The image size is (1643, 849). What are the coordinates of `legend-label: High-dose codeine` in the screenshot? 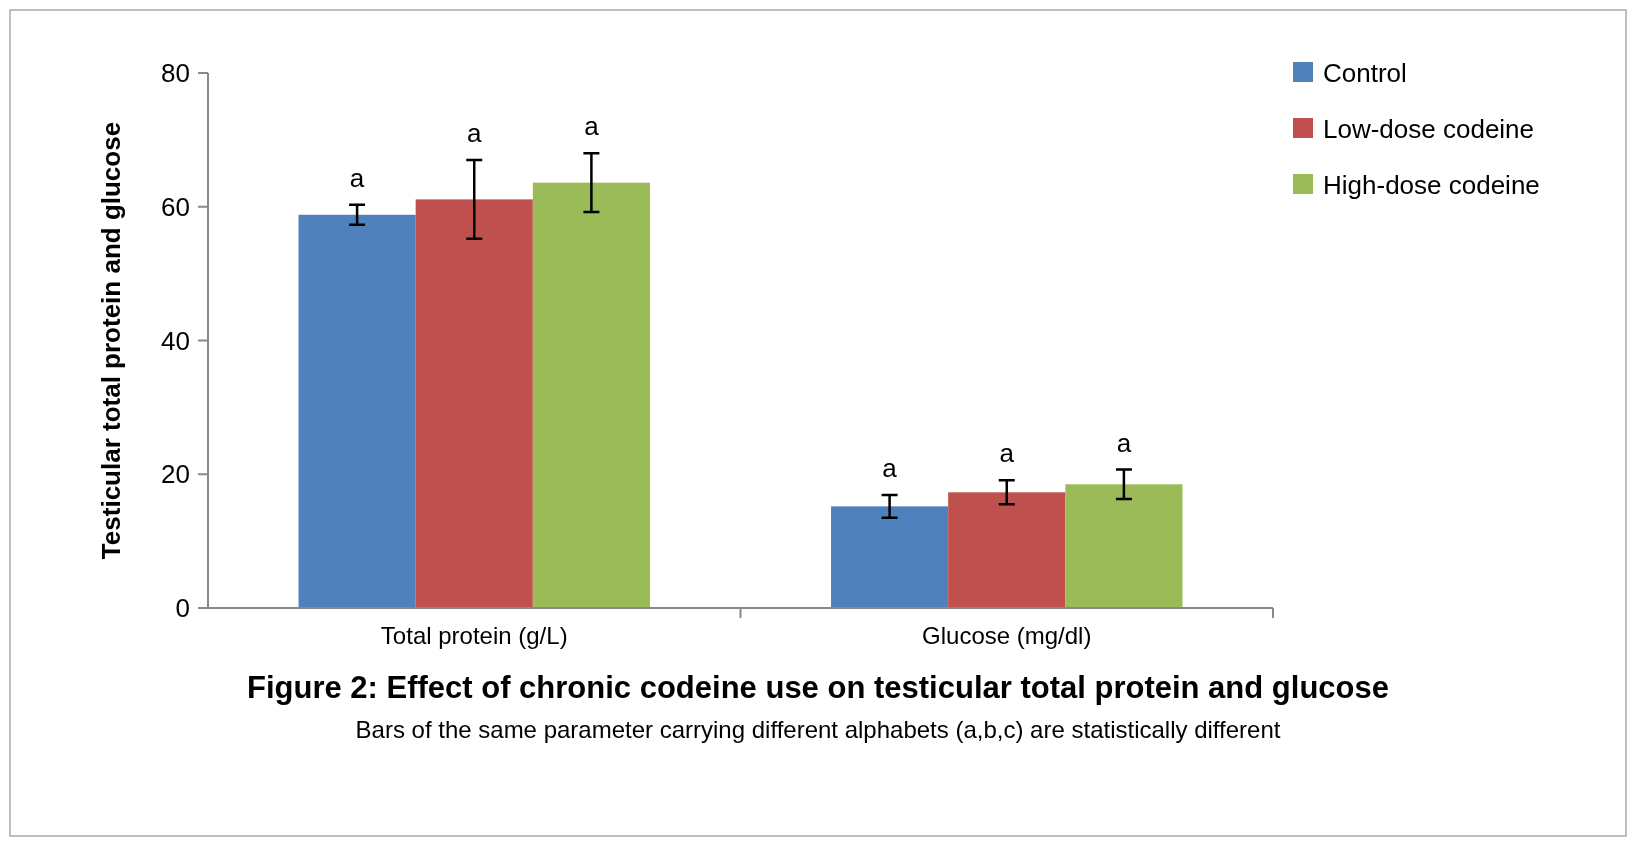 It's located at (1431, 185).